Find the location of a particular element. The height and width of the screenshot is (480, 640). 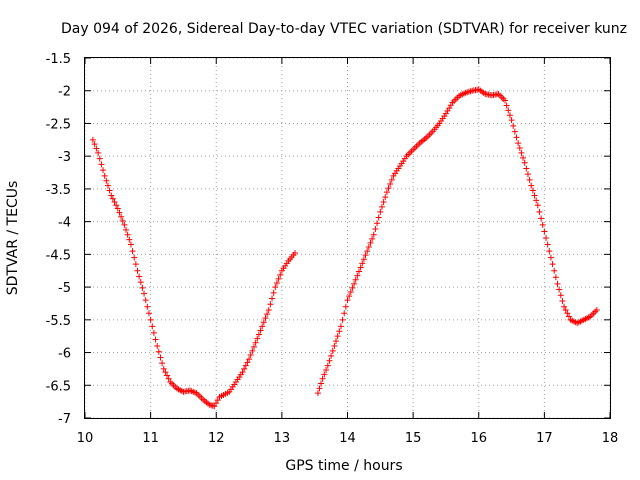

y-tick-label: -5 is located at coordinates (64, 288).